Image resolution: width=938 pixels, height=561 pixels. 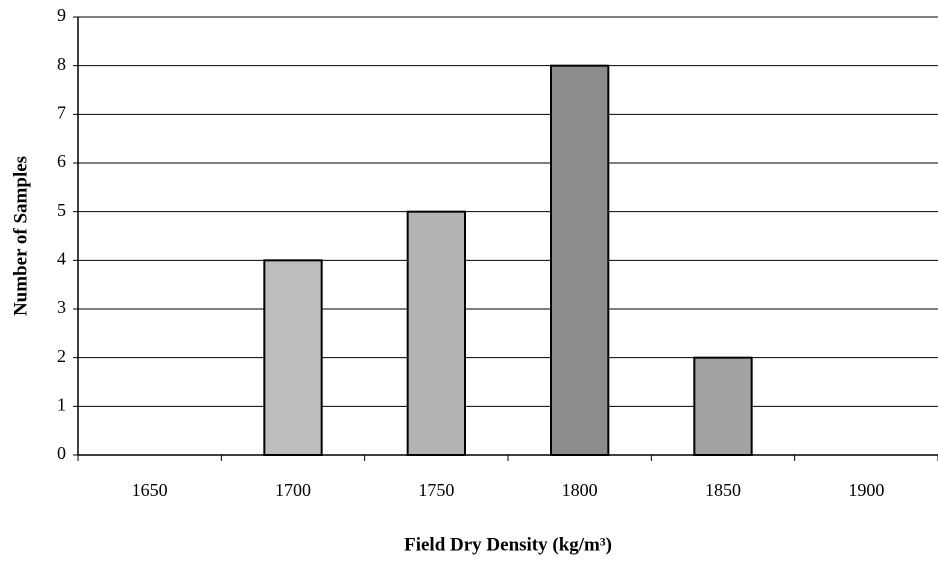 I want to click on y-tick-label: 7, so click(x=61, y=112).